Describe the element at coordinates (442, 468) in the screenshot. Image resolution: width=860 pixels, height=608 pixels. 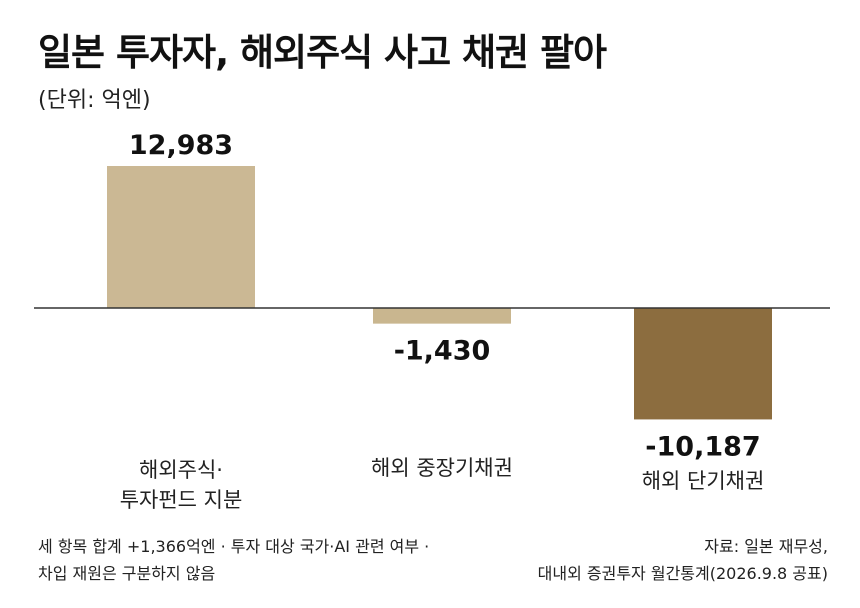
I see `category-label-long-term-bonds: 해외 중장기채권` at that location.